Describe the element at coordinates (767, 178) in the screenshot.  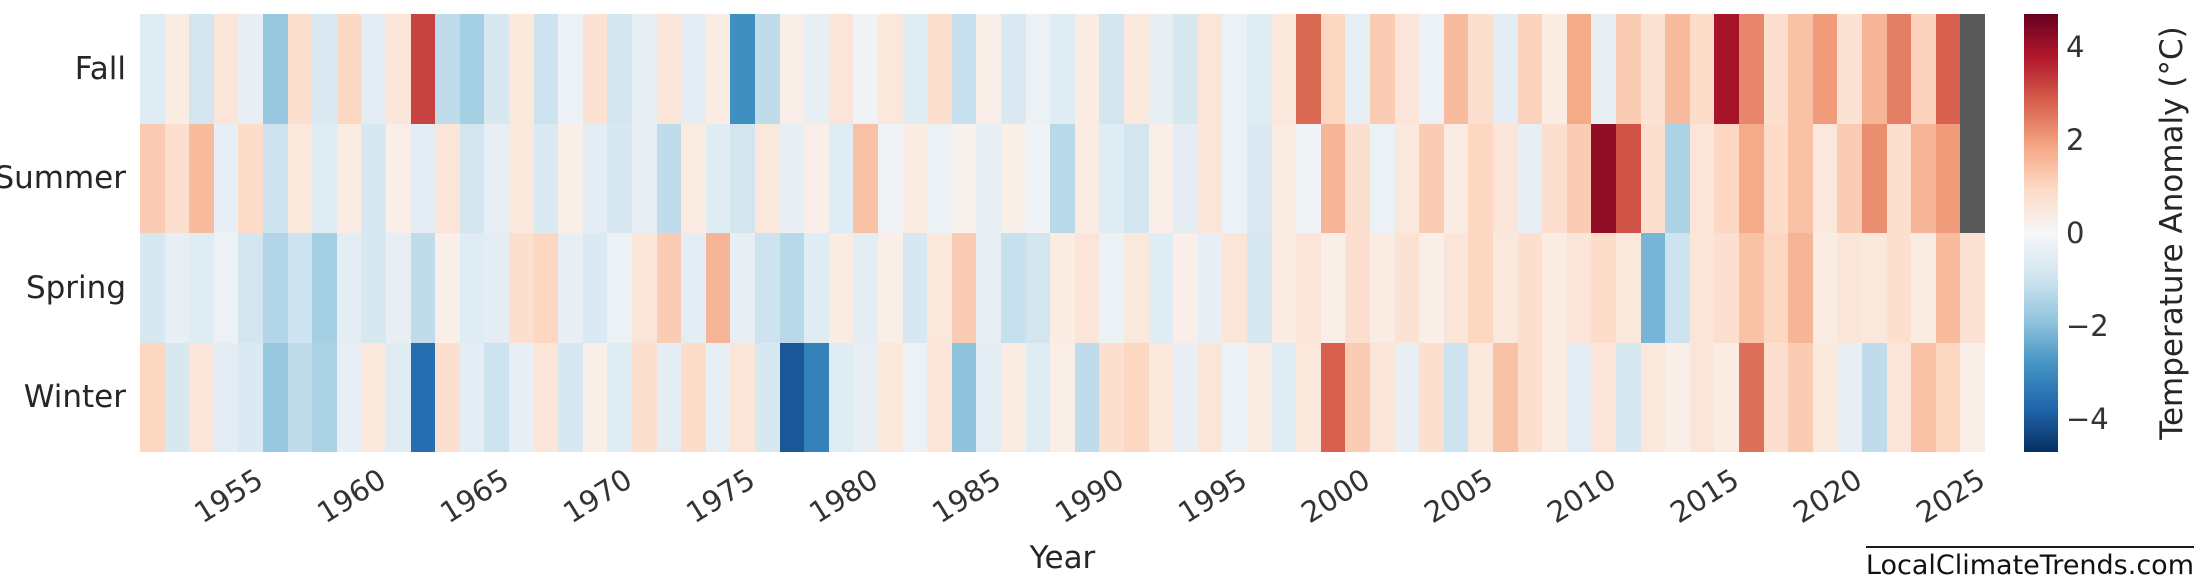
I see `cell-summer-1976` at that location.